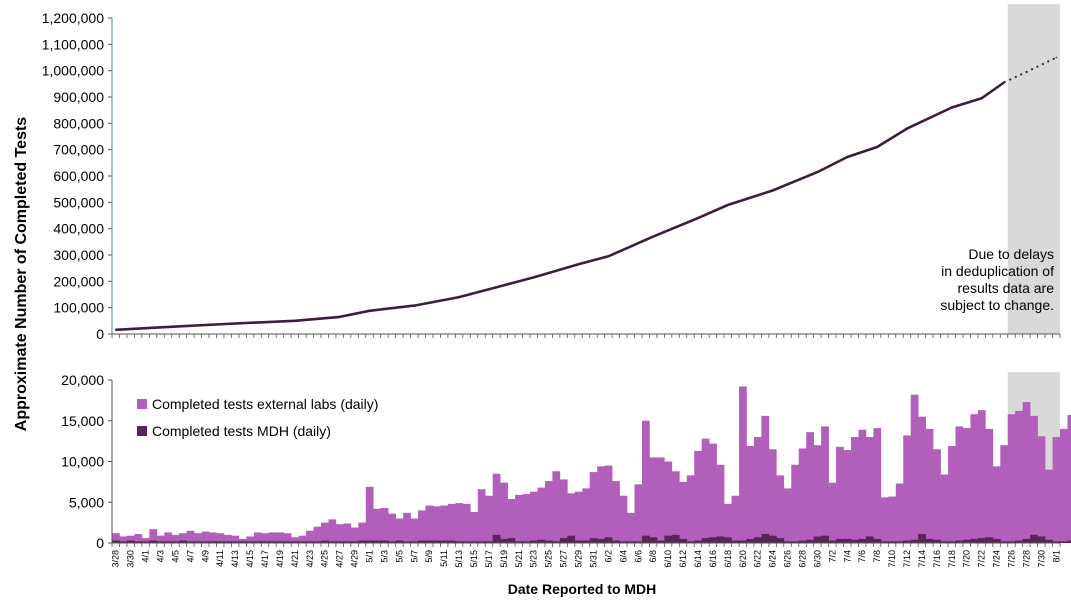 This screenshot has width=1071, height=601. What do you see at coordinates (937, 559) in the screenshot?
I see `x-tick-label: 7/16` at bounding box center [937, 559].